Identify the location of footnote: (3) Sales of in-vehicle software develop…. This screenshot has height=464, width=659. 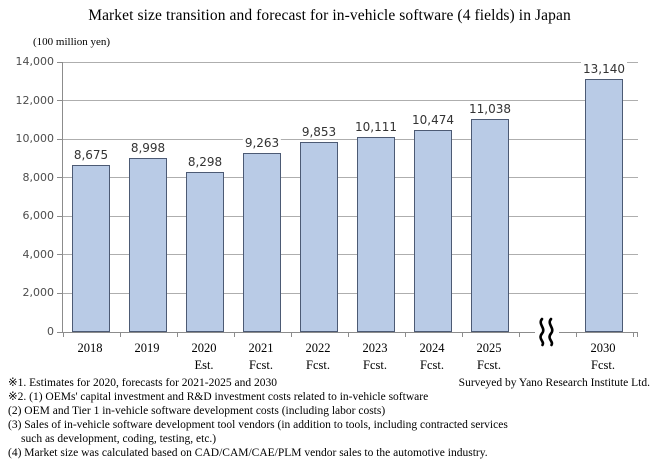
(258, 424).